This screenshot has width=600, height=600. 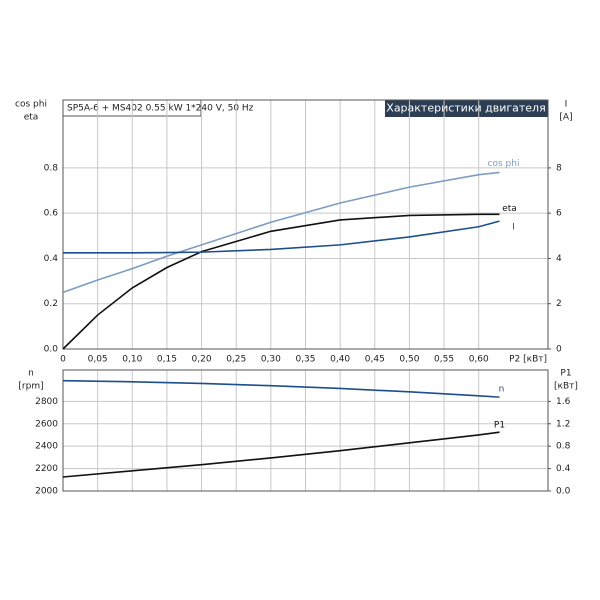 I want to click on y2-tick-label: 1.6, so click(x=563, y=402).